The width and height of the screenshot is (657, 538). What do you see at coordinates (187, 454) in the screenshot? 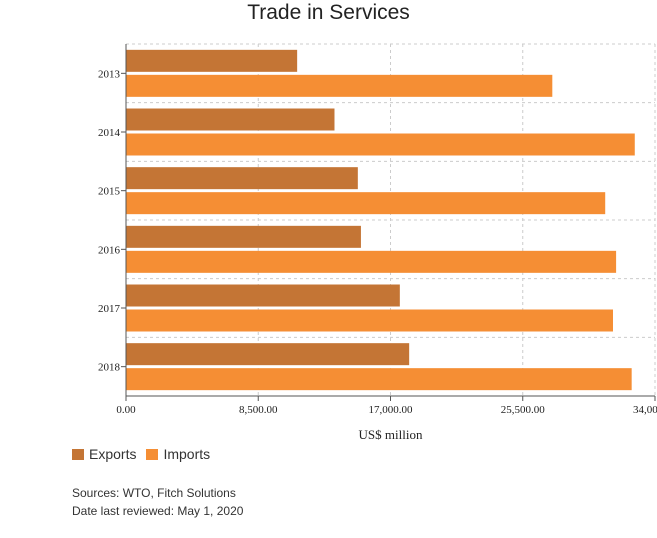
I see `legend-label-imports: Imports` at bounding box center [187, 454].